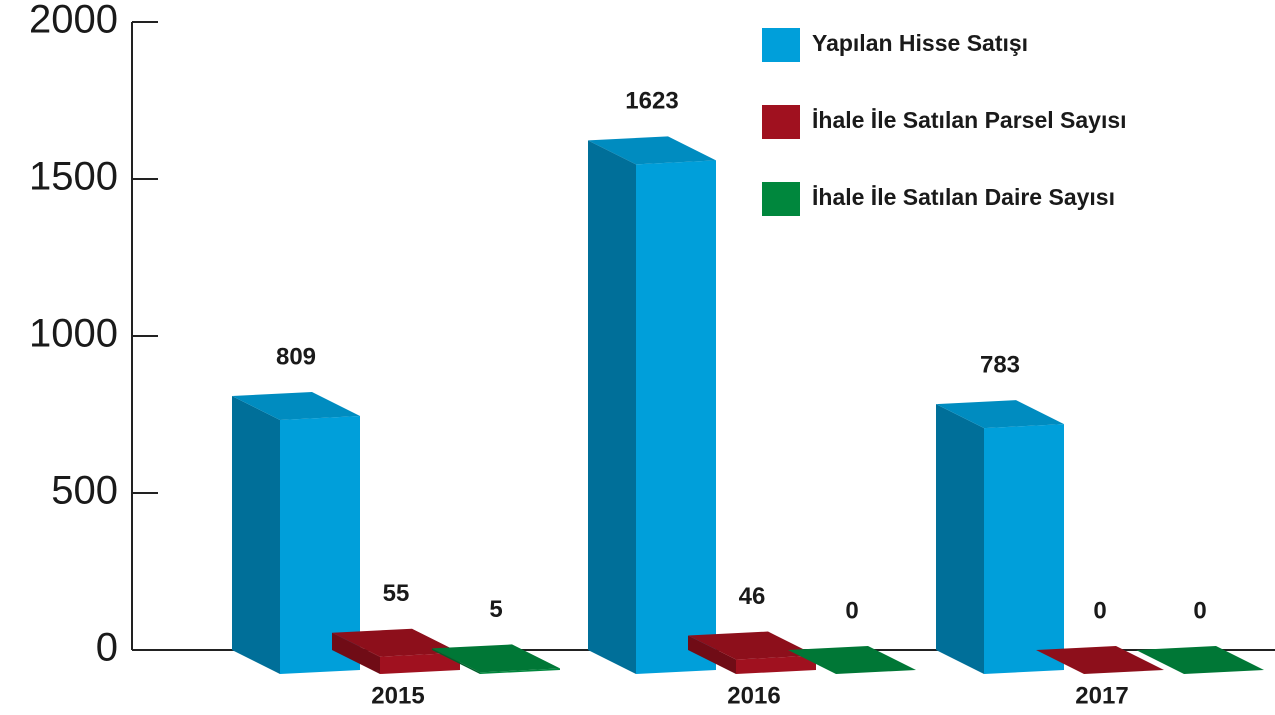 Image resolution: width=1275 pixels, height=715 pixels. What do you see at coordinates (296, 356) in the screenshot?
I see `value-label: 809` at bounding box center [296, 356].